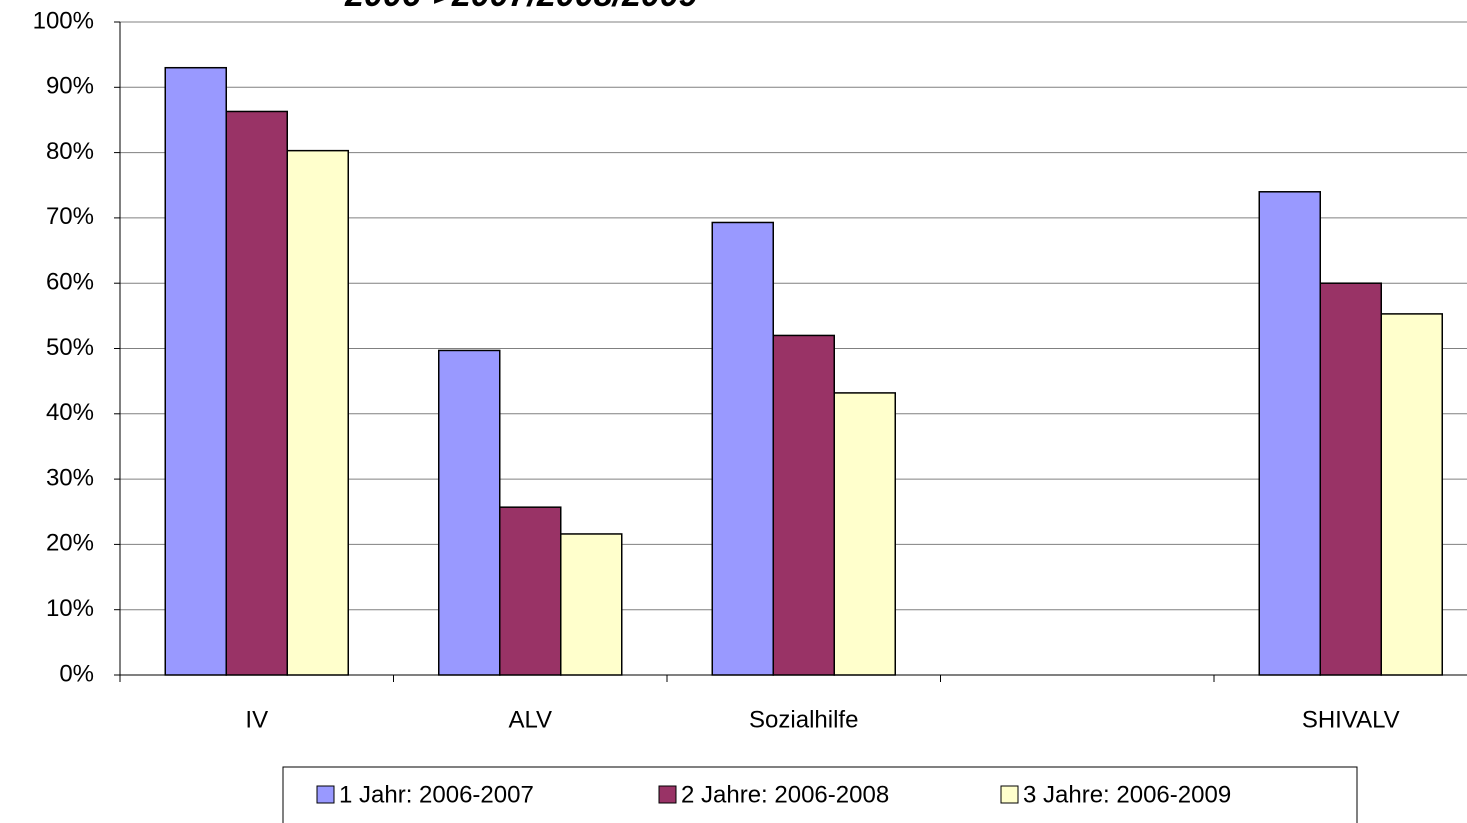  Describe the element at coordinates (70, 608) in the screenshot. I see `y-tick-label: 10%` at that location.